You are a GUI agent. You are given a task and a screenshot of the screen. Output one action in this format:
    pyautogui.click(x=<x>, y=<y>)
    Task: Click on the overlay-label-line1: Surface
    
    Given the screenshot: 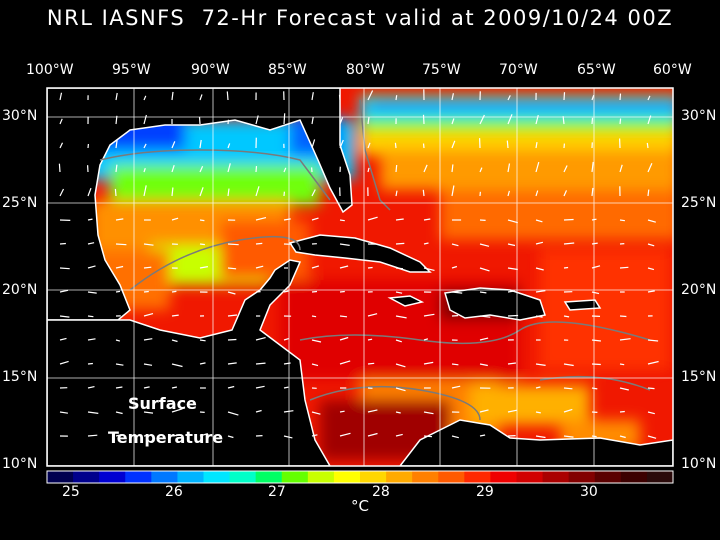 What is the action you would take?
    pyautogui.click(x=162, y=403)
    